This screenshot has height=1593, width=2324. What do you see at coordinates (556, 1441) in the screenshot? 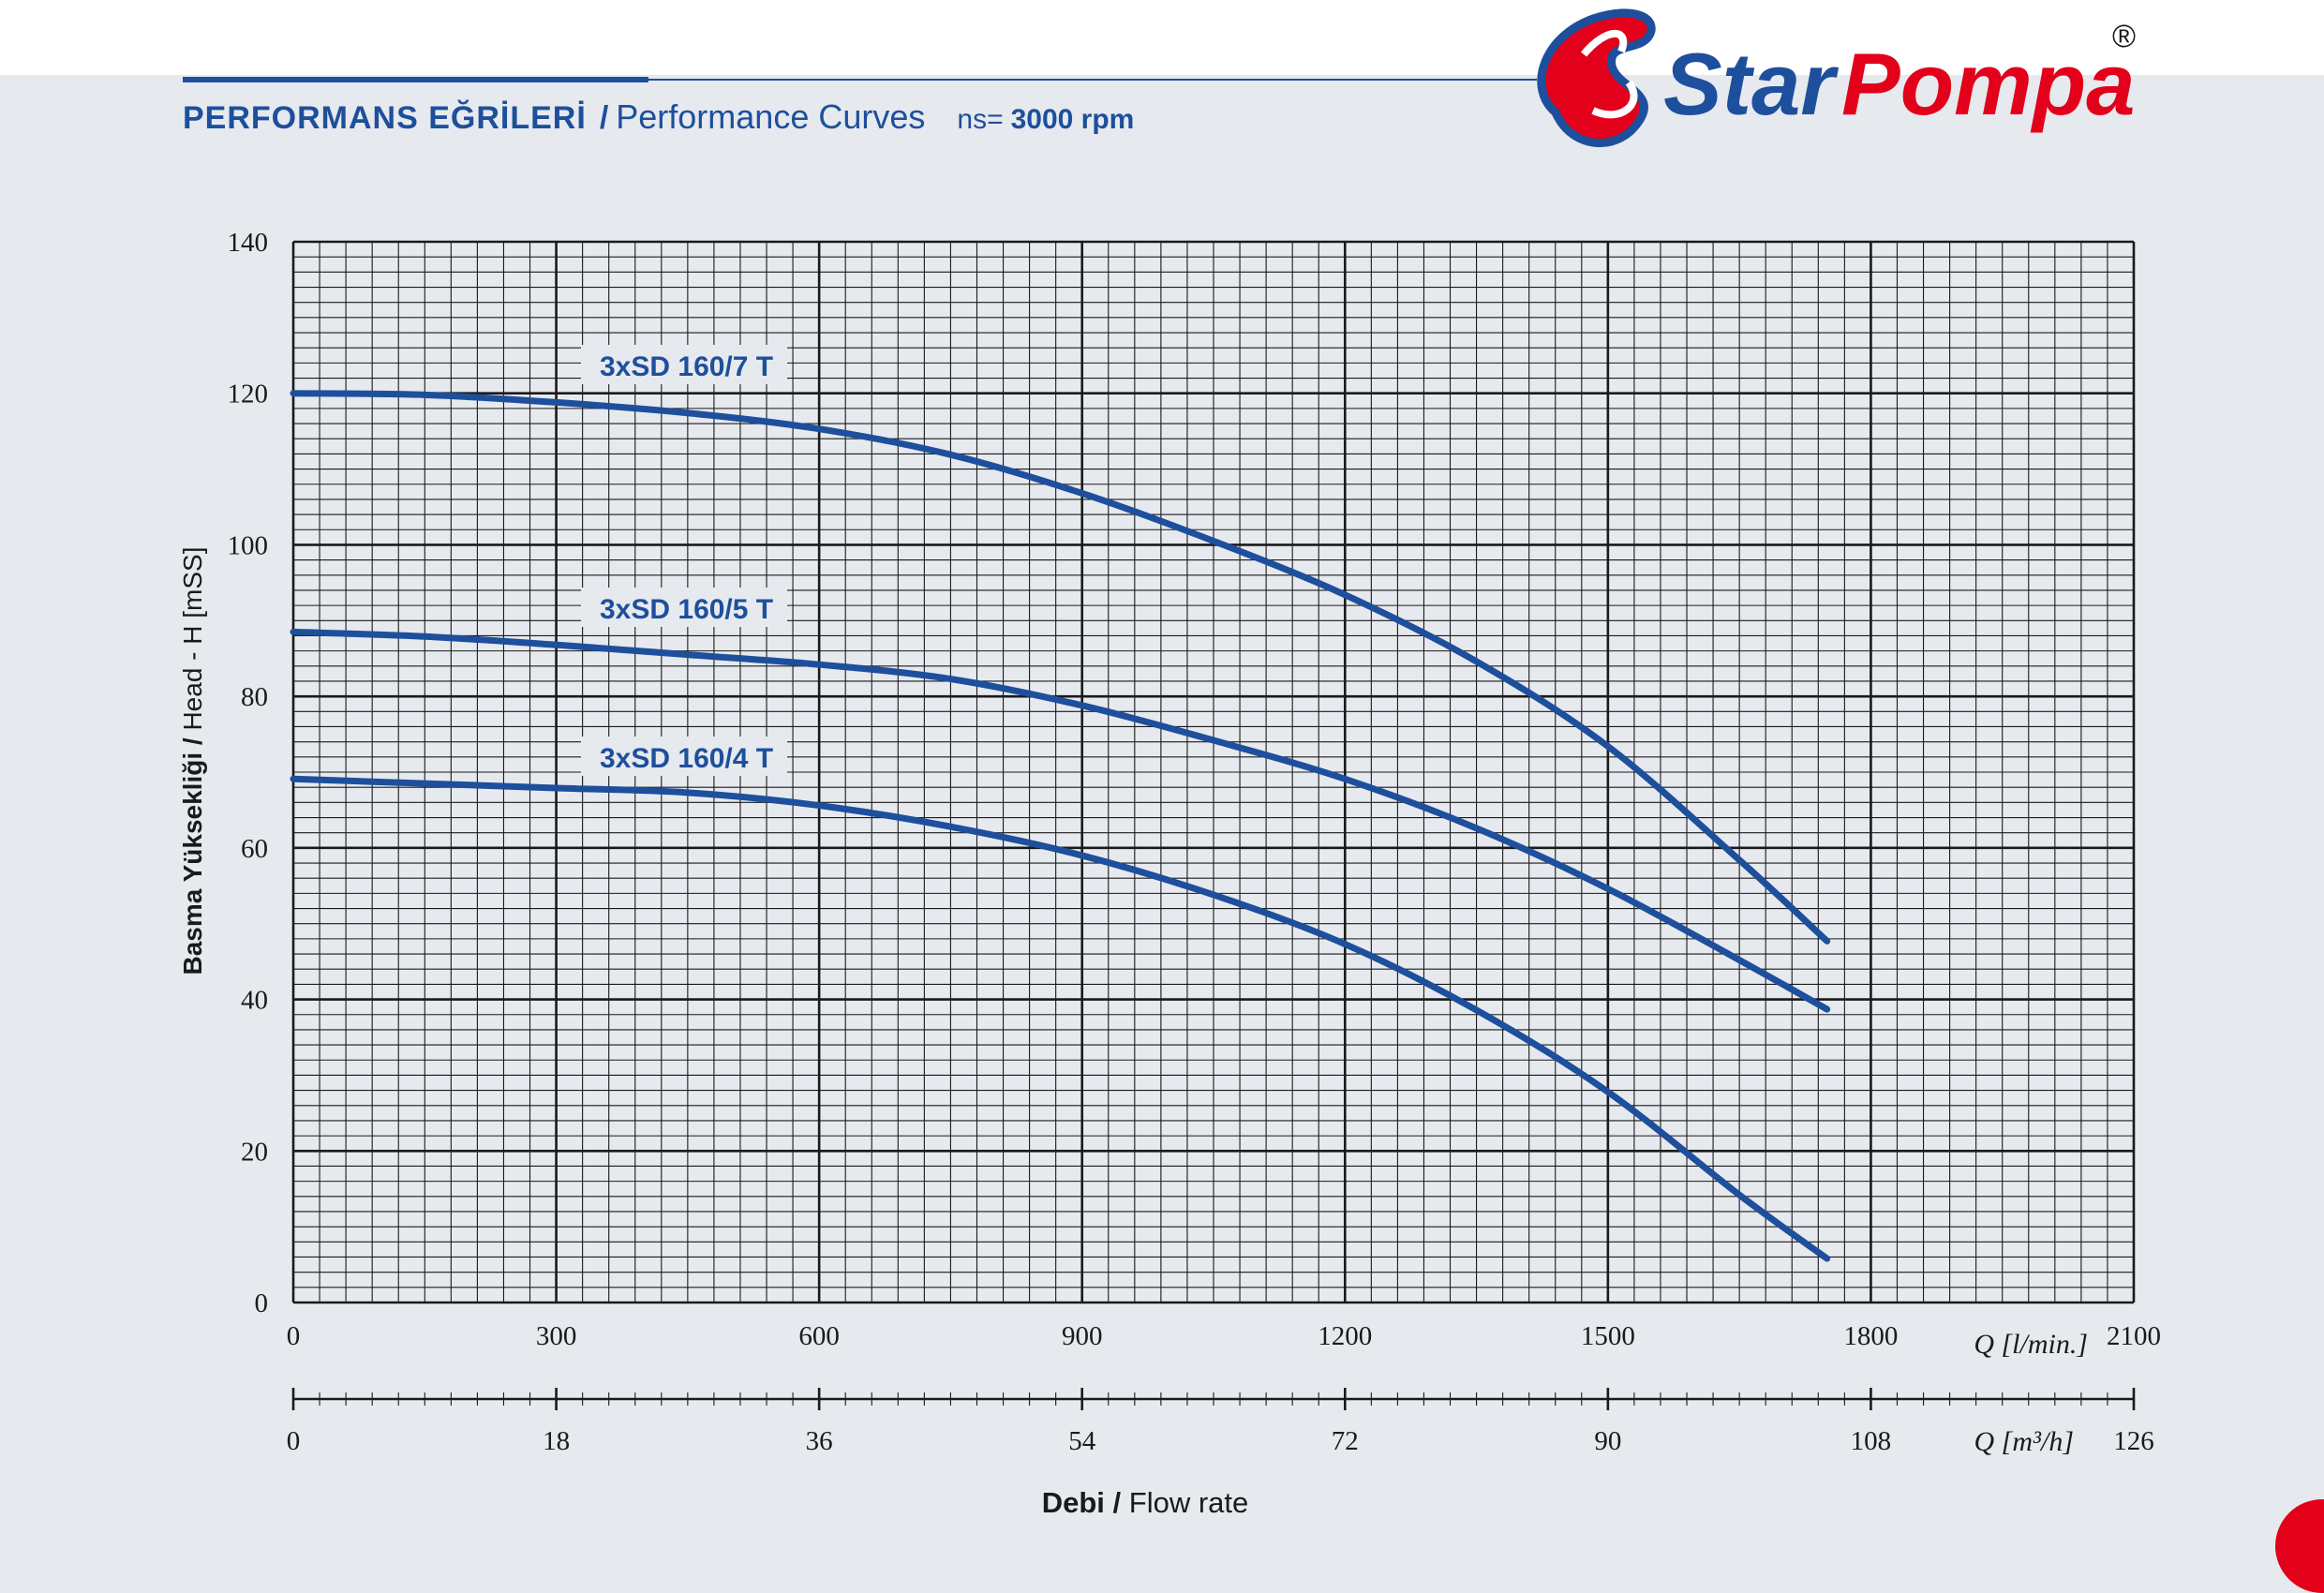
I see `x2-tick-label: 18` at bounding box center [556, 1441].